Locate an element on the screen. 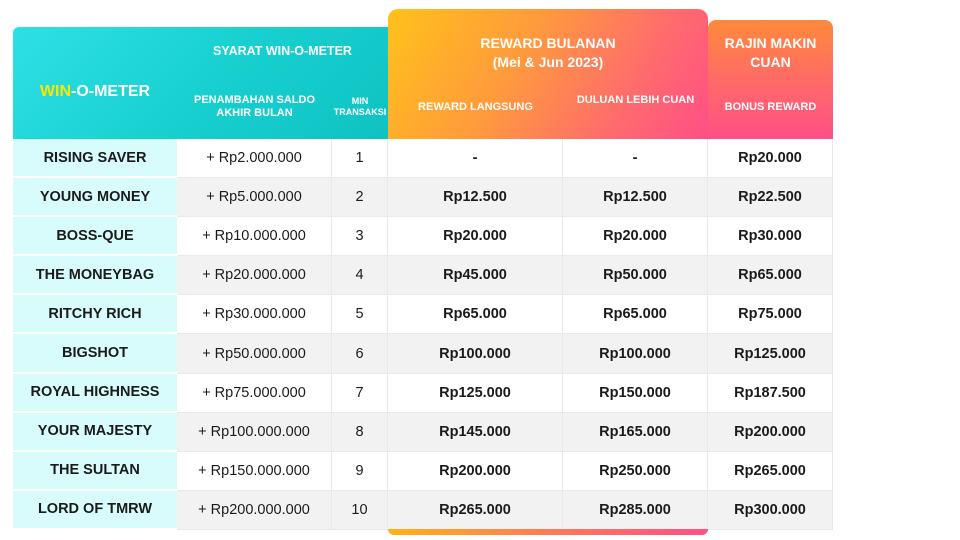 The image size is (960, 540). tier-name-cell: RISING SAVER is located at coordinates (95, 159).